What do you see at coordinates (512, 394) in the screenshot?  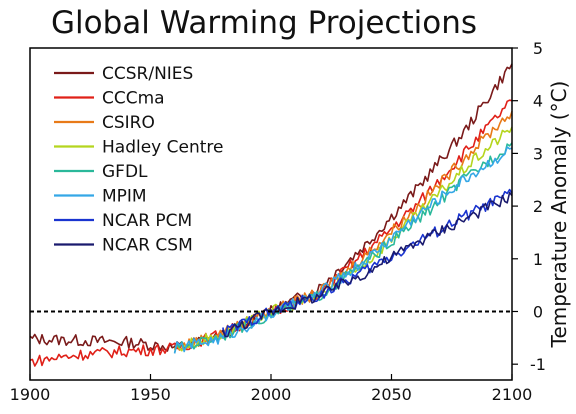 I see `x-tick-label: 2100` at bounding box center [512, 394].